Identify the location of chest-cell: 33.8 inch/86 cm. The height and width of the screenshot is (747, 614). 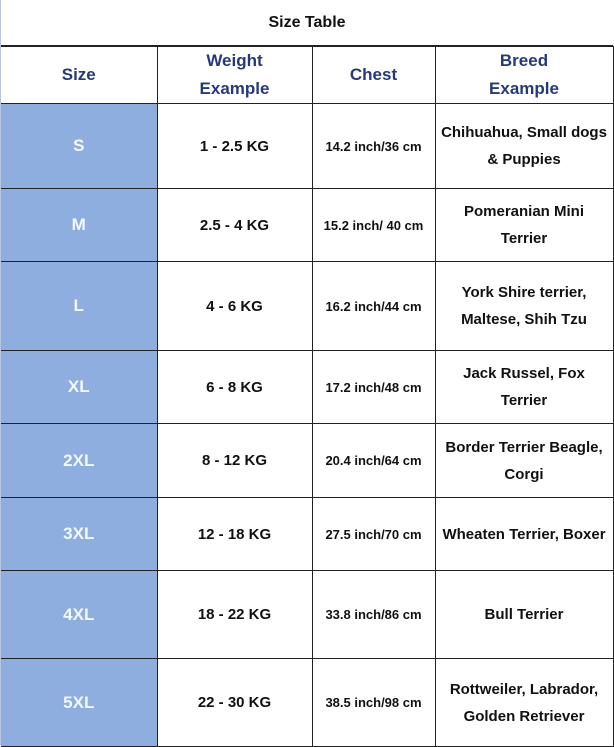
(373, 614).